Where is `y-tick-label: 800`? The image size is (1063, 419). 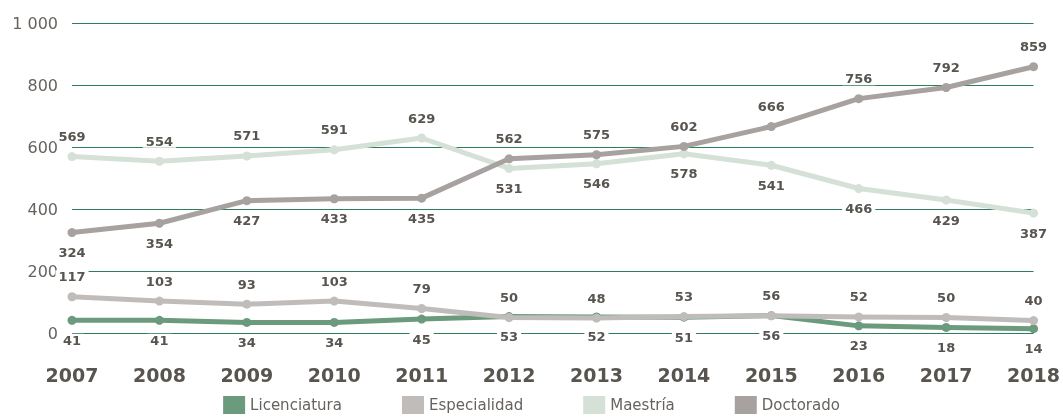 y-tick-label: 800 is located at coordinates (42, 85).